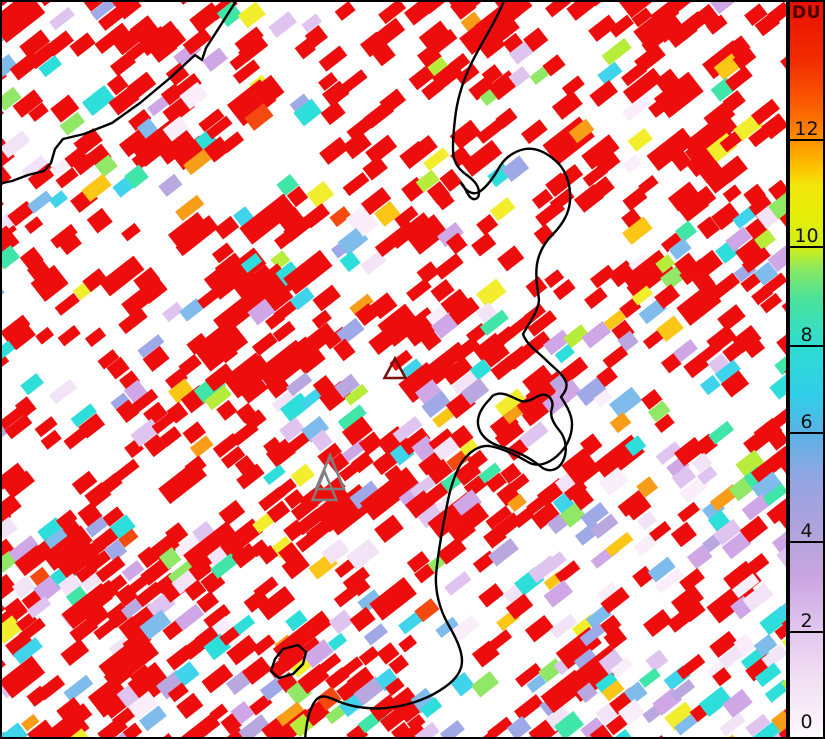  I want to click on colorbar: 12 10 8 6 4 2 0 DU, so click(806, 369).